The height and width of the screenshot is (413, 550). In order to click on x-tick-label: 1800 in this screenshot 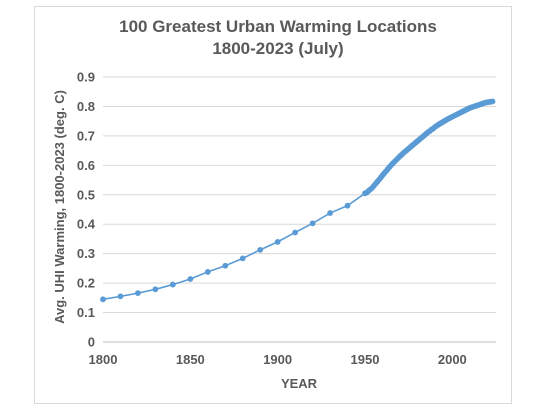, I will do `click(103, 359)`.